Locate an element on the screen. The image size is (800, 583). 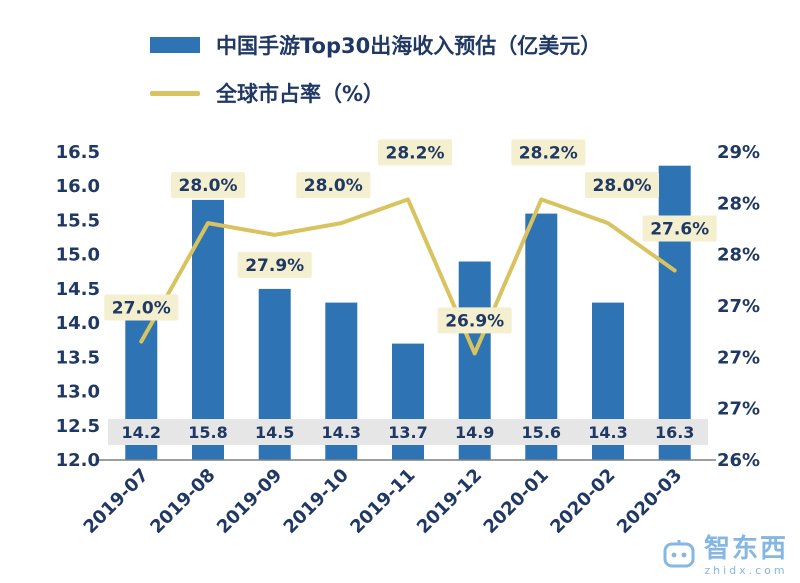
left-axis-tick: 15.0 is located at coordinates (78, 255).